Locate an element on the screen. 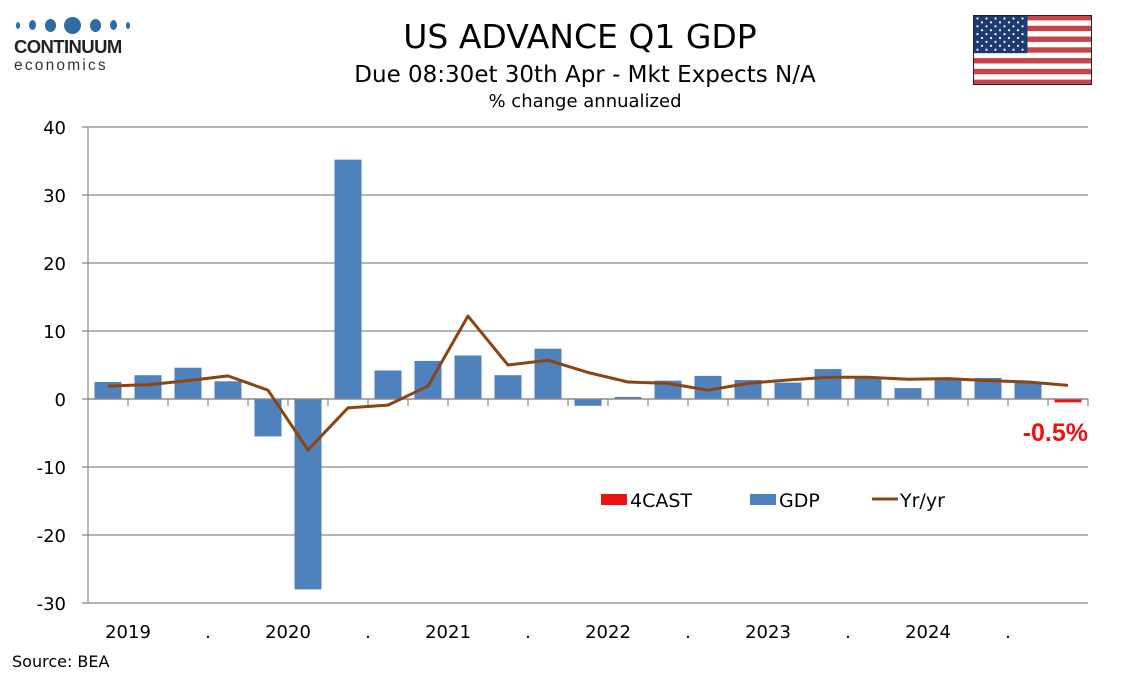 This screenshot has width=1134, height=680. legend-swatch-4cast is located at coordinates (614, 499).